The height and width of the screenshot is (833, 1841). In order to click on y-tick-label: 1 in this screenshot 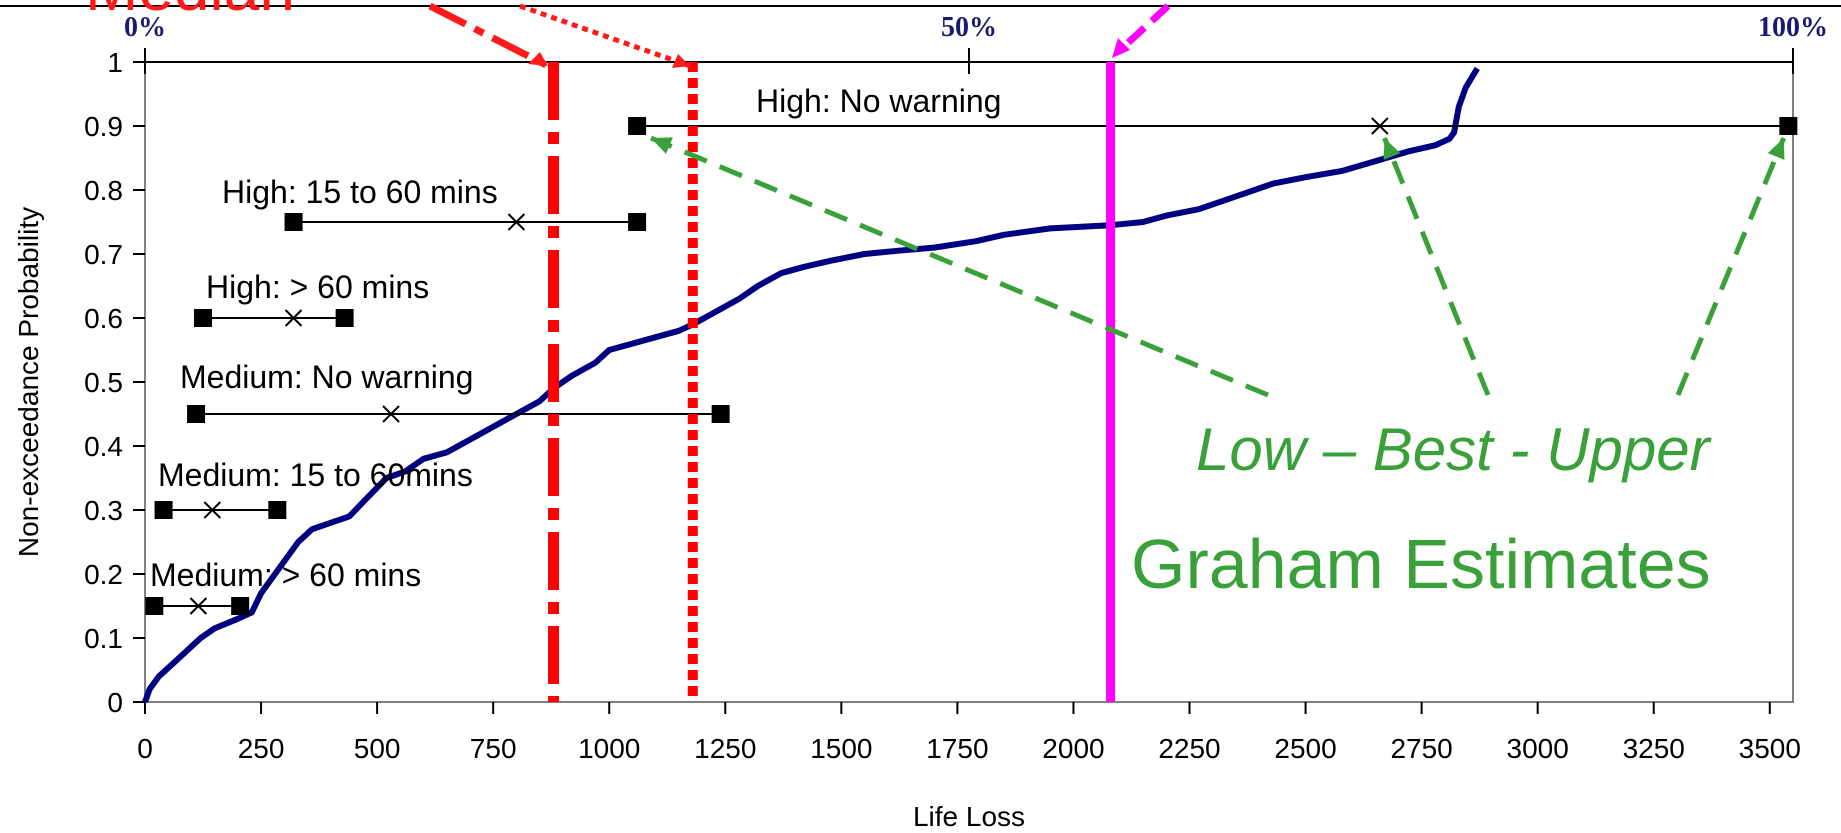, I will do `click(115, 62)`.